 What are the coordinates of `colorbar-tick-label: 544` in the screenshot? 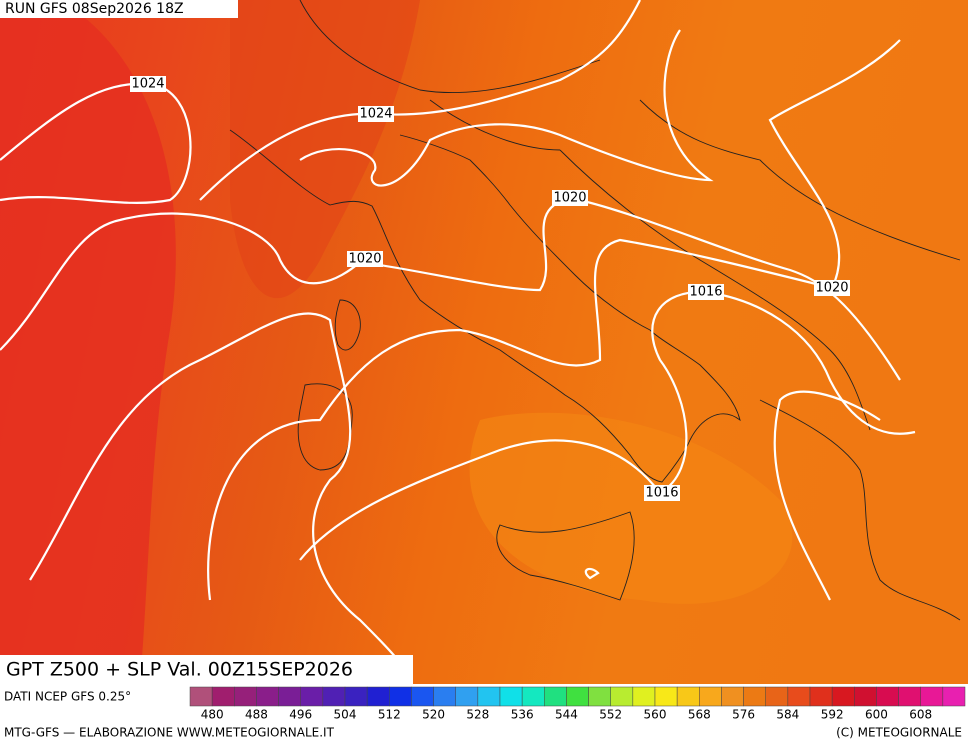 It's located at (566, 715).